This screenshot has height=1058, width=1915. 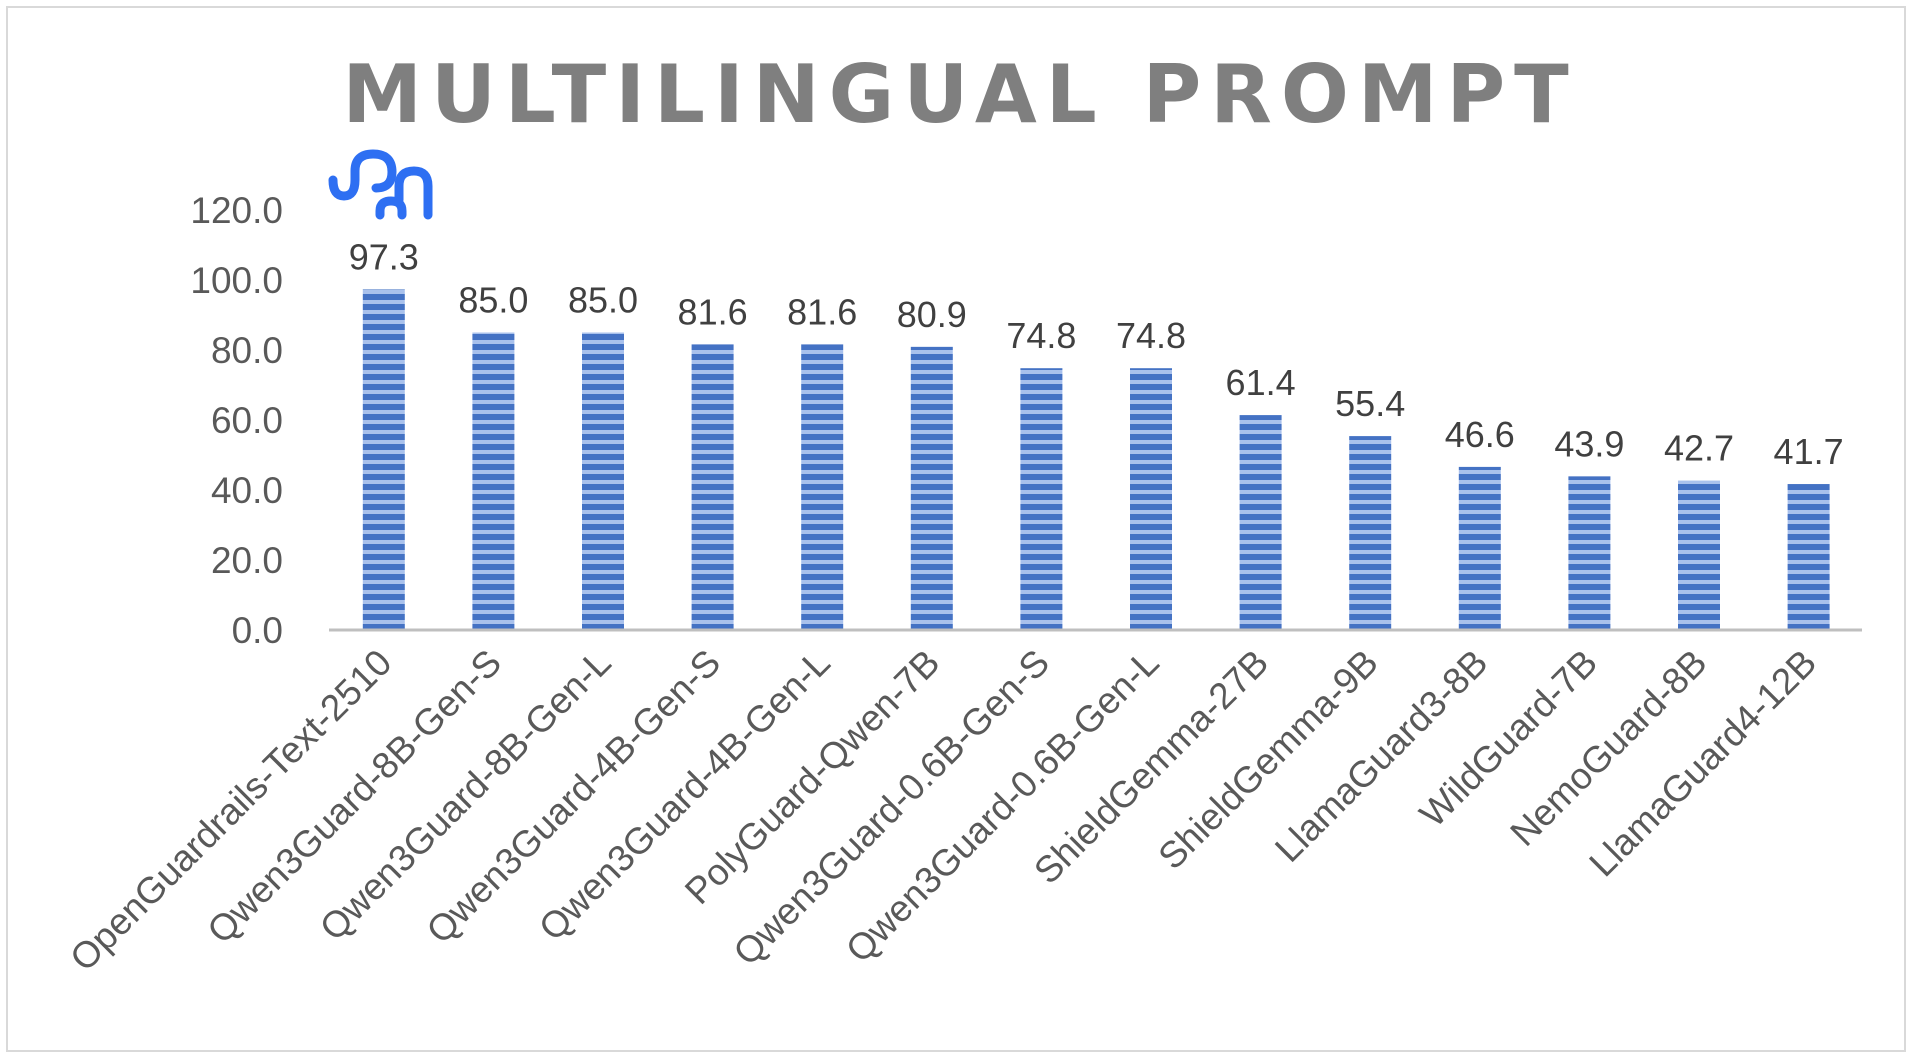 What do you see at coordinates (384, 256) in the screenshot?
I see `bar-value-label: 97.3` at bounding box center [384, 256].